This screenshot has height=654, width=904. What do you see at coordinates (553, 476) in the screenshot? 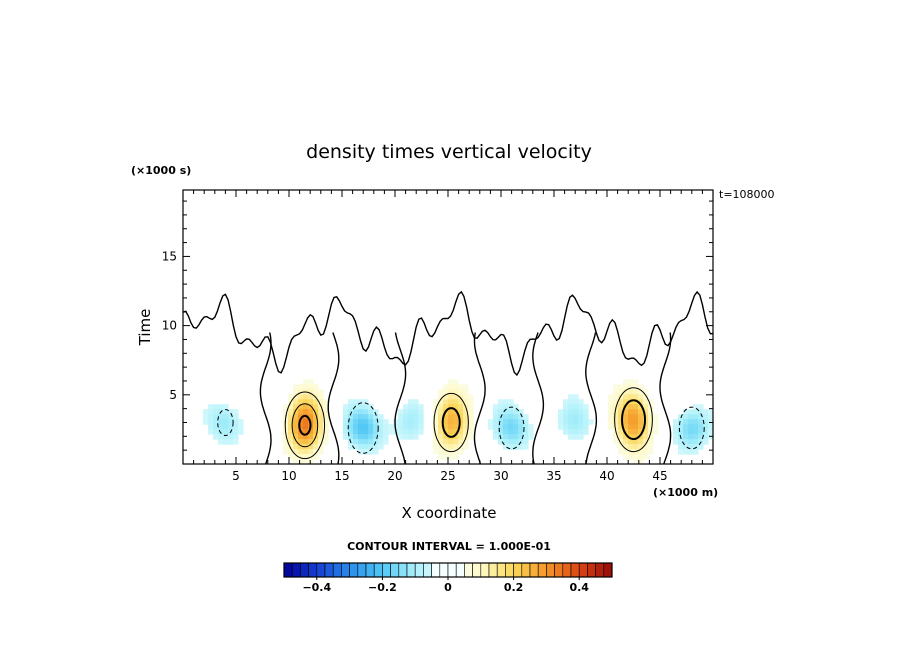
I see `x-tick-label: 35` at bounding box center [553, 476].